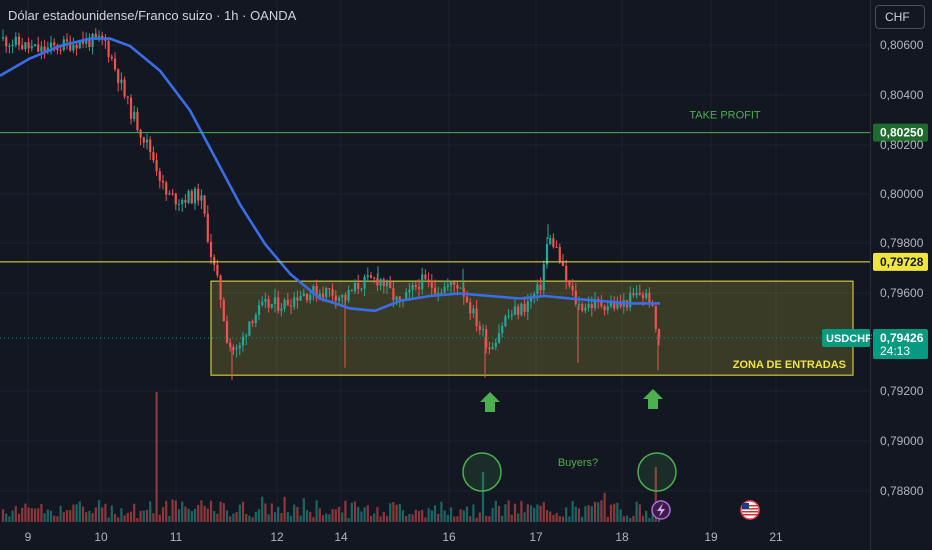  I want to click on price-tick-label: 0,79800, so click(902, 243).